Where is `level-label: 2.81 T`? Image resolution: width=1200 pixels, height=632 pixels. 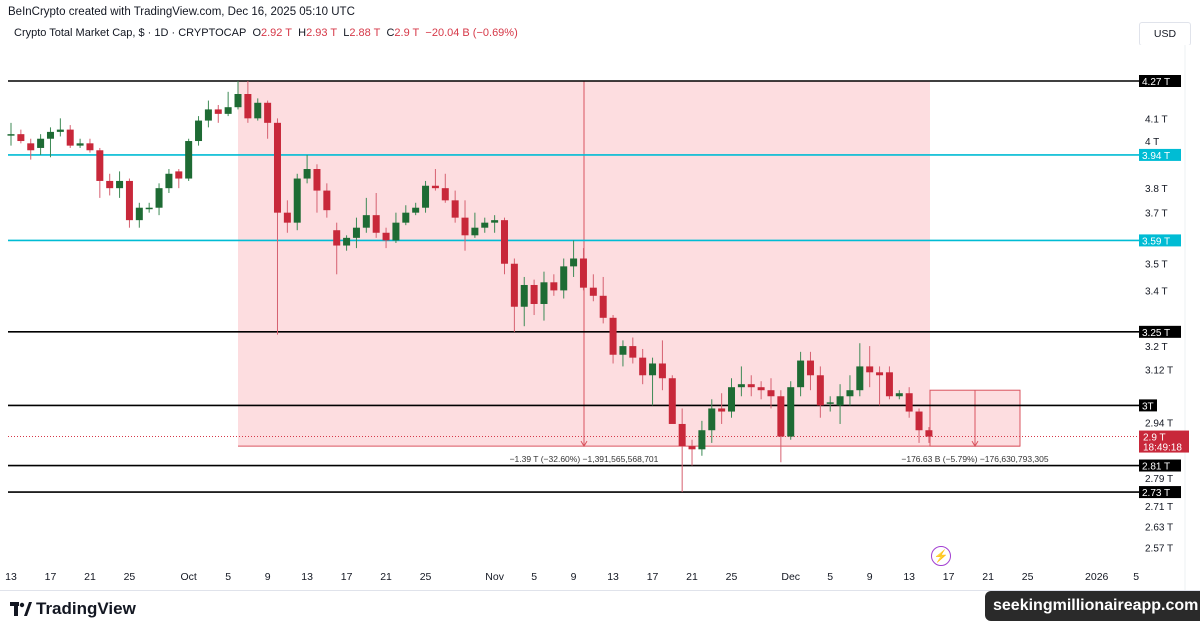
level-label: 2.81 T is located at coordinates (1156, 467).